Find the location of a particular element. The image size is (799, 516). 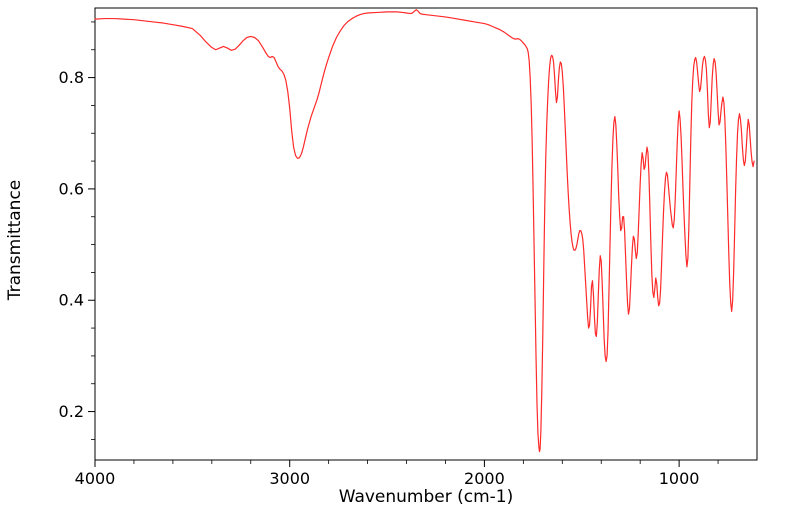

y-tick-label: 0.2 is located at coordinates (71, 411).